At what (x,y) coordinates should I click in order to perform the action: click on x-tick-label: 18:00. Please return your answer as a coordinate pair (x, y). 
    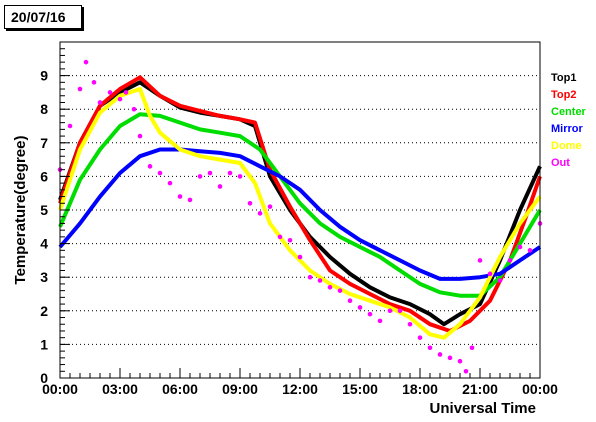
    Looking at the image, I should click on (420, 389).